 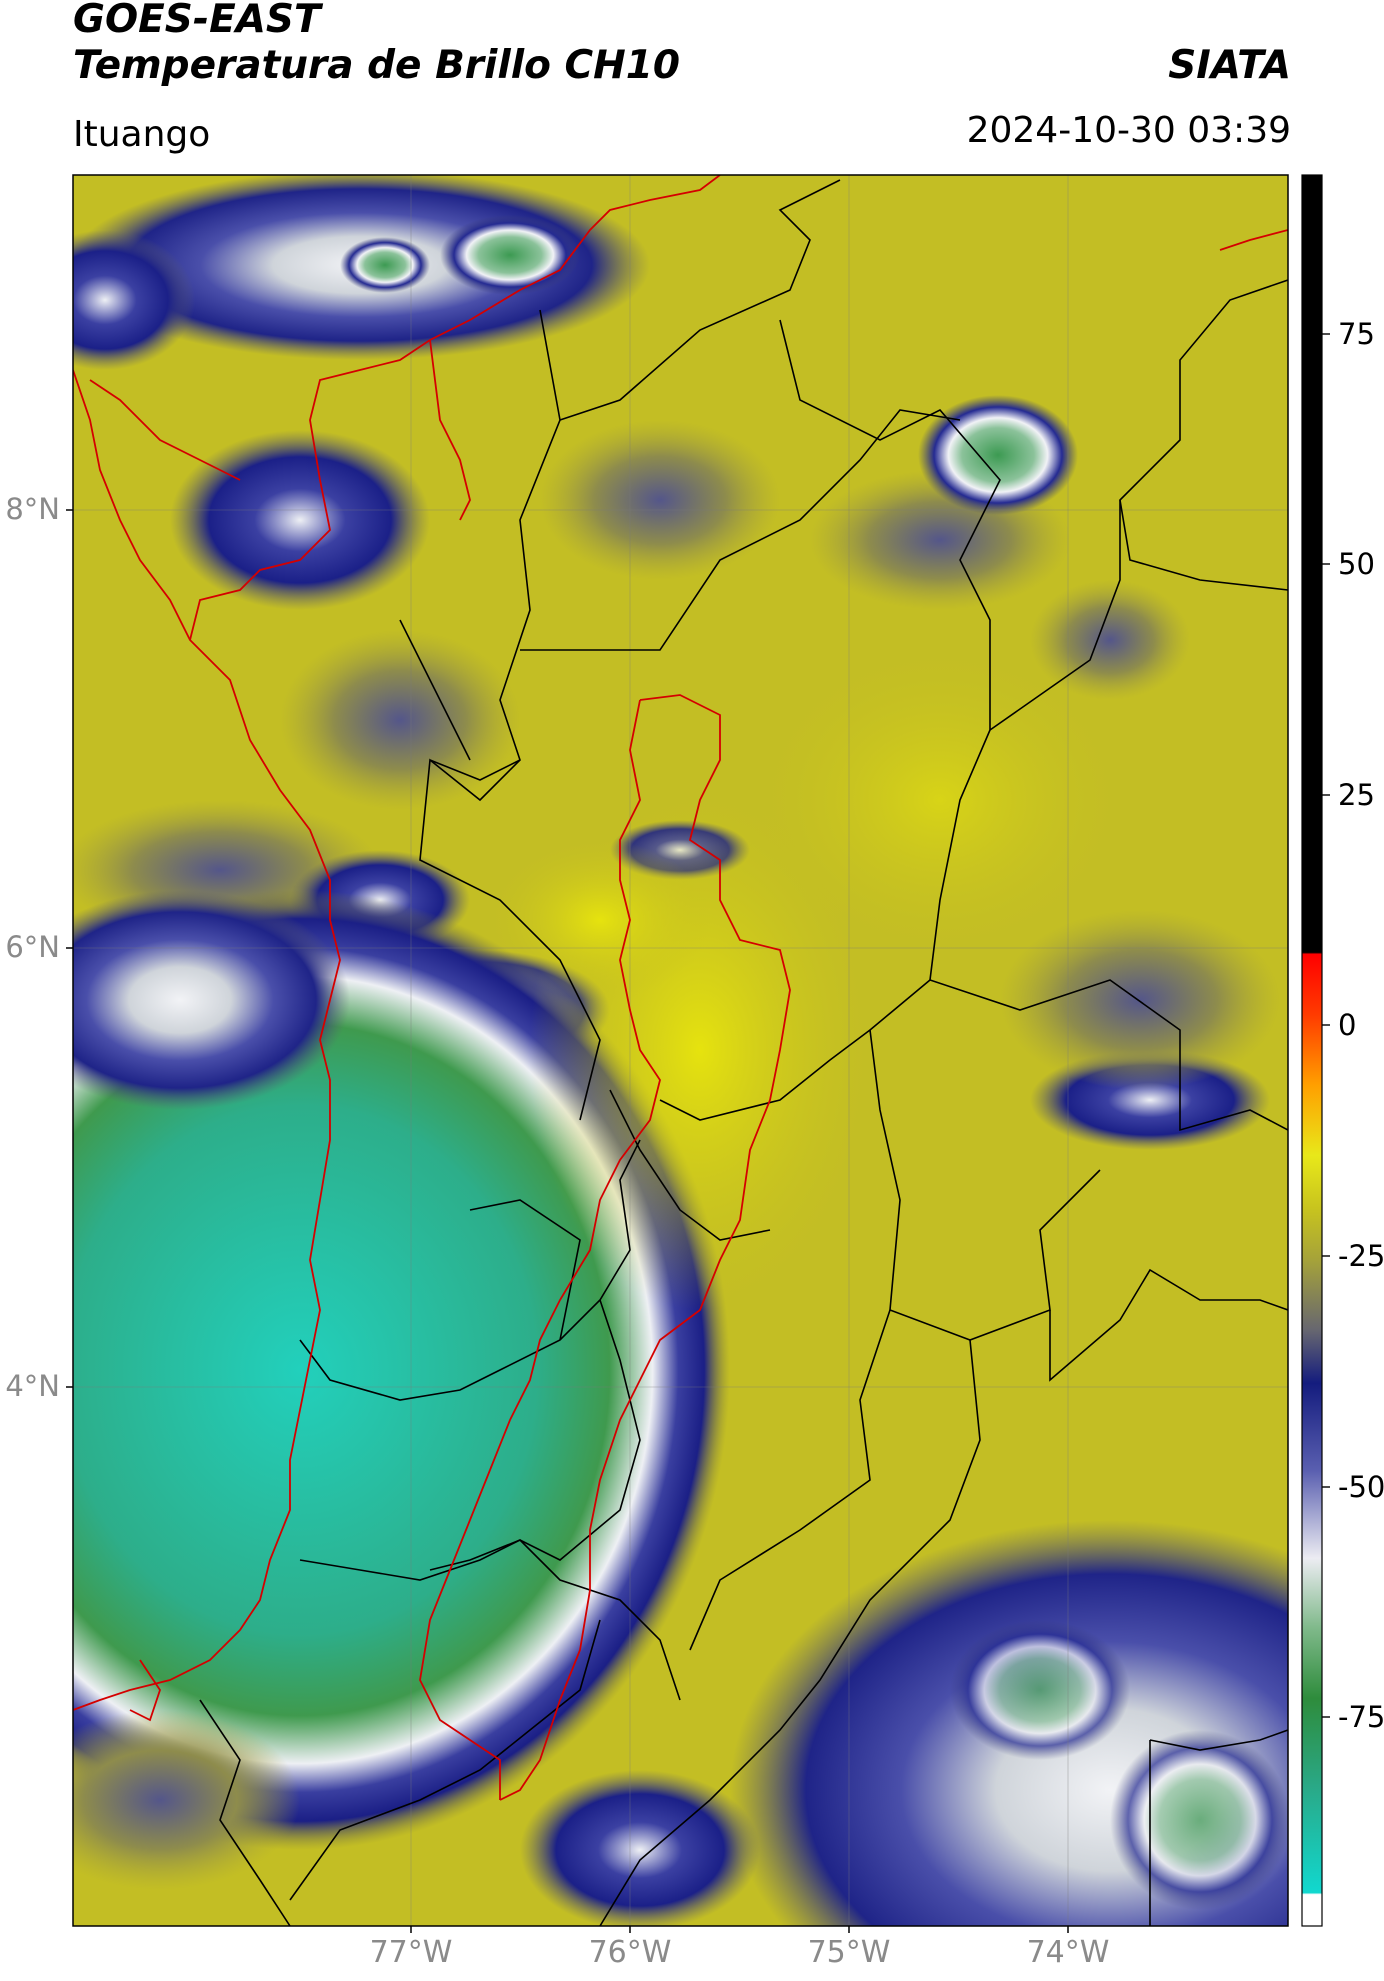 What do you see at coordinates (1356, 564) in the screenshot?
I see `colorbar-tick-50: 50` at bounding box center [1356, 564].